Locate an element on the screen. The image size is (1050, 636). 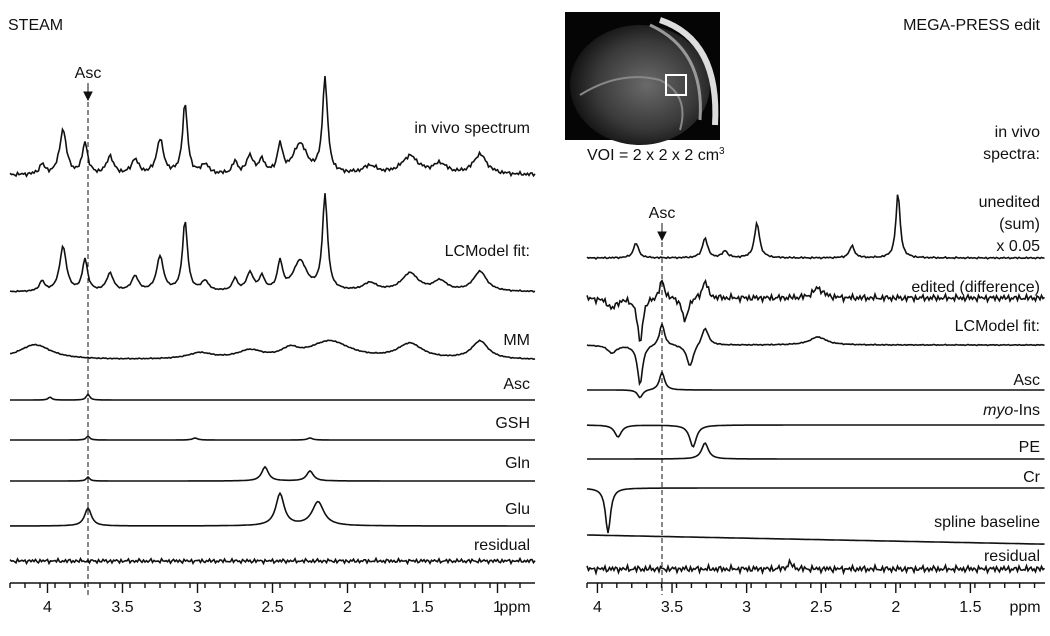
trace-label: x 0.05 is located at coordinates (1018, 246).